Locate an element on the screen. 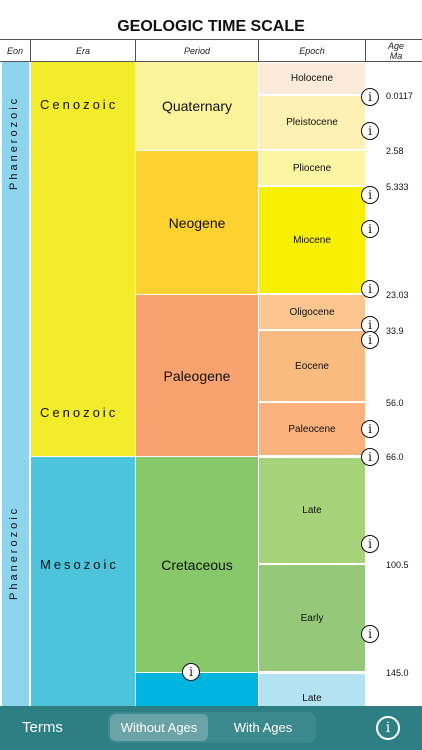 This screenshot has height=750, width=422. epoch-label: Pliocene is located at coordinates (312, 168).